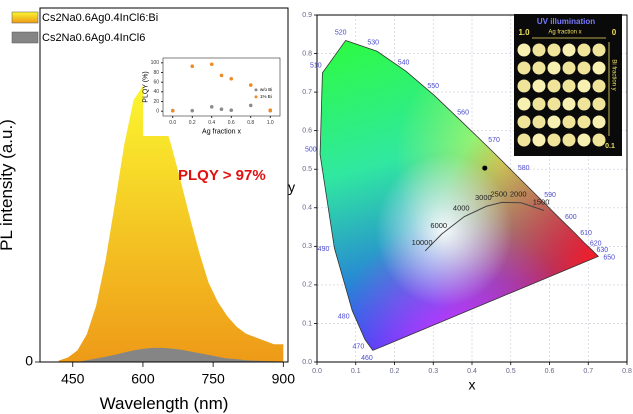  Describe the element at coordinates (284, 378) in the screenshot. I see `x-tick-label: 900` at that location.